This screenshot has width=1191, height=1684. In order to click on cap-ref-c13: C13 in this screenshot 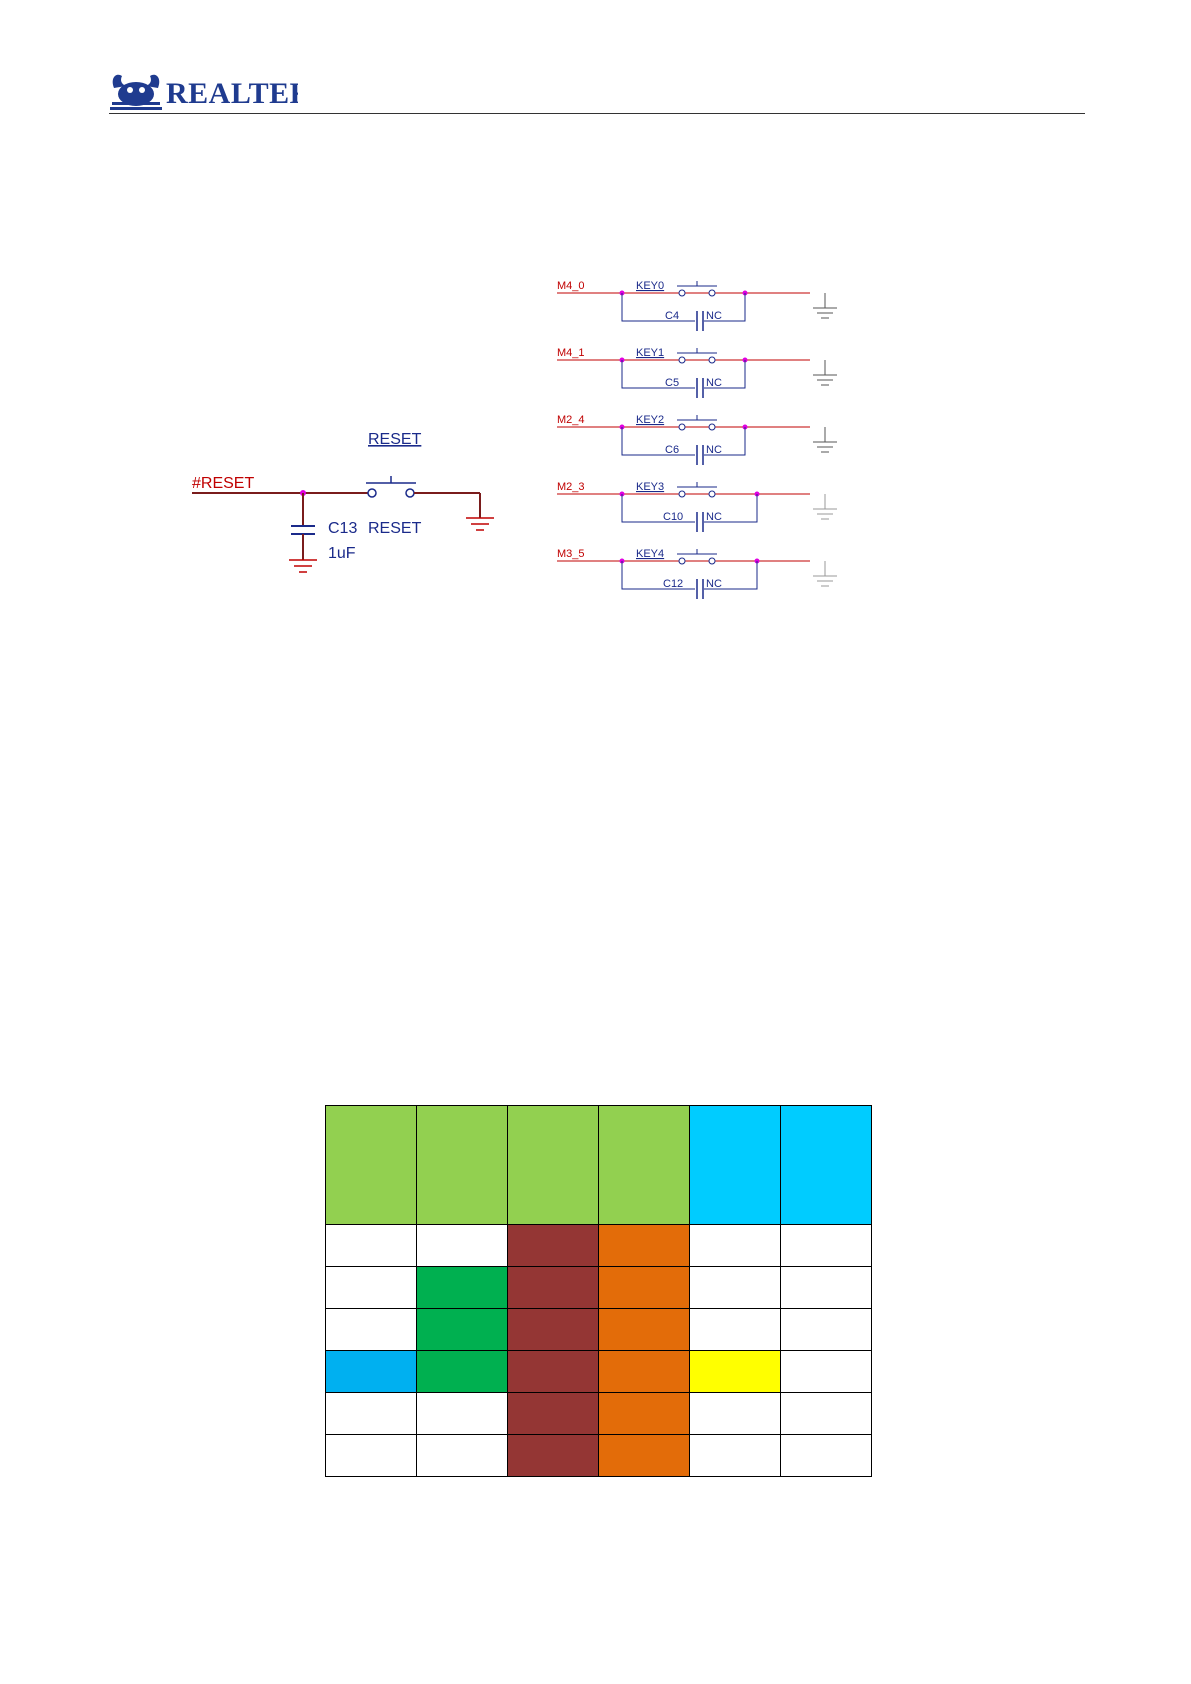, I will do `click(342, 528)`.